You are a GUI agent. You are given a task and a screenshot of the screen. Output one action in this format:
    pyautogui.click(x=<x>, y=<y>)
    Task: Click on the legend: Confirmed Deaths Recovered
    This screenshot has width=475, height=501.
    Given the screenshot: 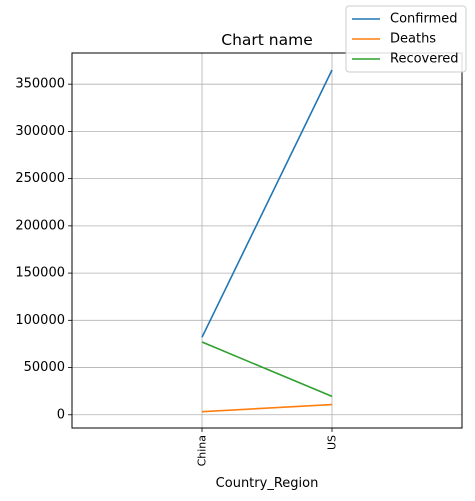 What is the action you would take?
    pyautogui.click(x=406, y=39)
    